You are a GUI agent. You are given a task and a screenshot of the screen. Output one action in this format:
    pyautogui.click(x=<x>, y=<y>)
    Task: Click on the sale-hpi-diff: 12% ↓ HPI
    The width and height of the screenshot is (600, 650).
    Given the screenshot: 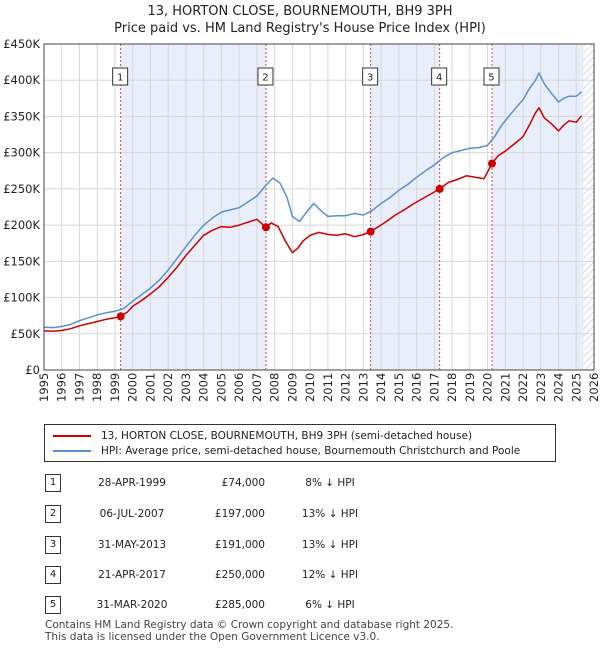 What is the action you would take?
    pyautogui.click(x=330, y=575)
    